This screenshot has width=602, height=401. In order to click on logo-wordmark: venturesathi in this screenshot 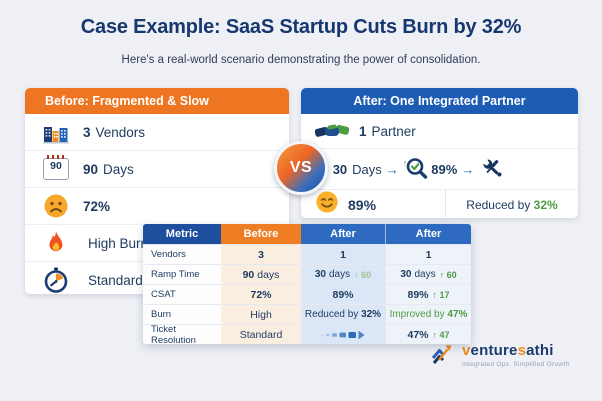, I will do `click(508, 350)`.